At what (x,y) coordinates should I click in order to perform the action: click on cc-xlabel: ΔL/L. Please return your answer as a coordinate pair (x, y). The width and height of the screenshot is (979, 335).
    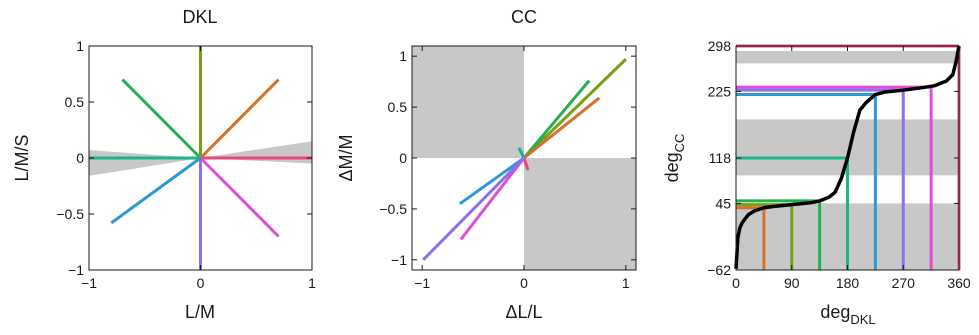
    Looking at the image, I should click on (523, 312).